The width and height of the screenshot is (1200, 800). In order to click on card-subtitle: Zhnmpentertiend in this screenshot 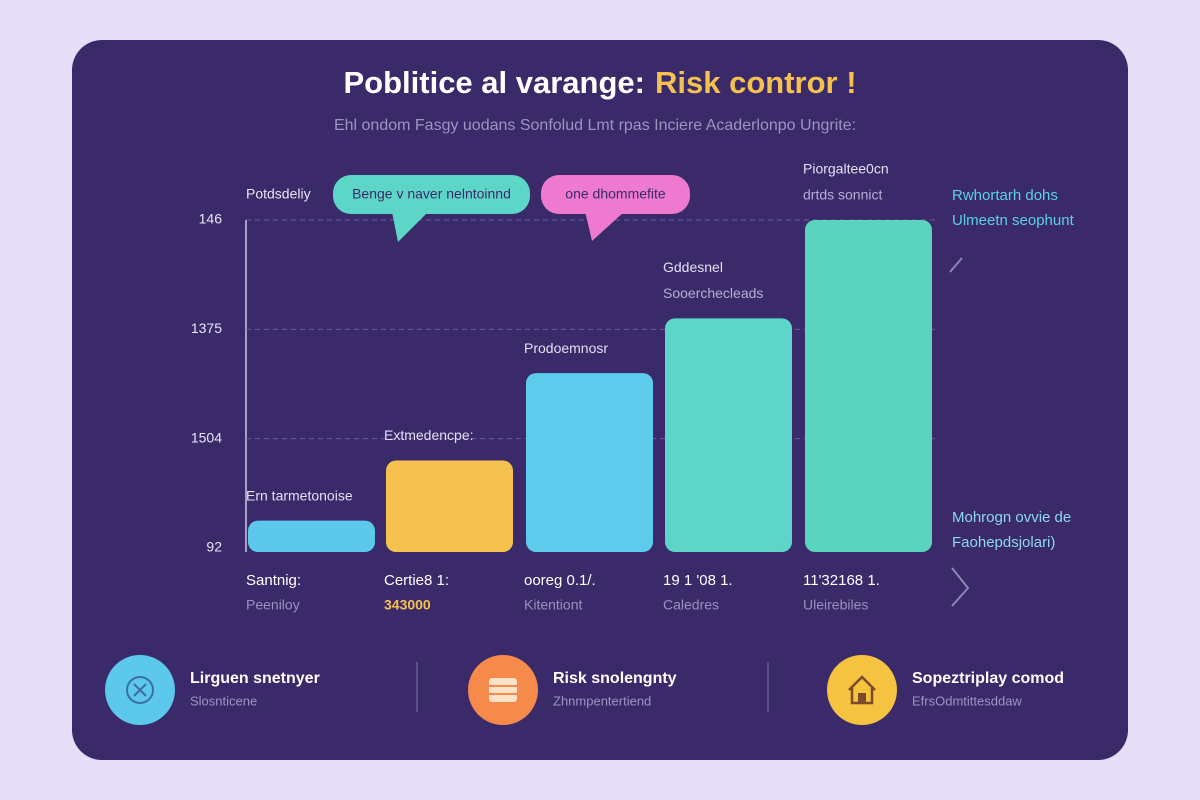, I will do `click(602, 700)`.